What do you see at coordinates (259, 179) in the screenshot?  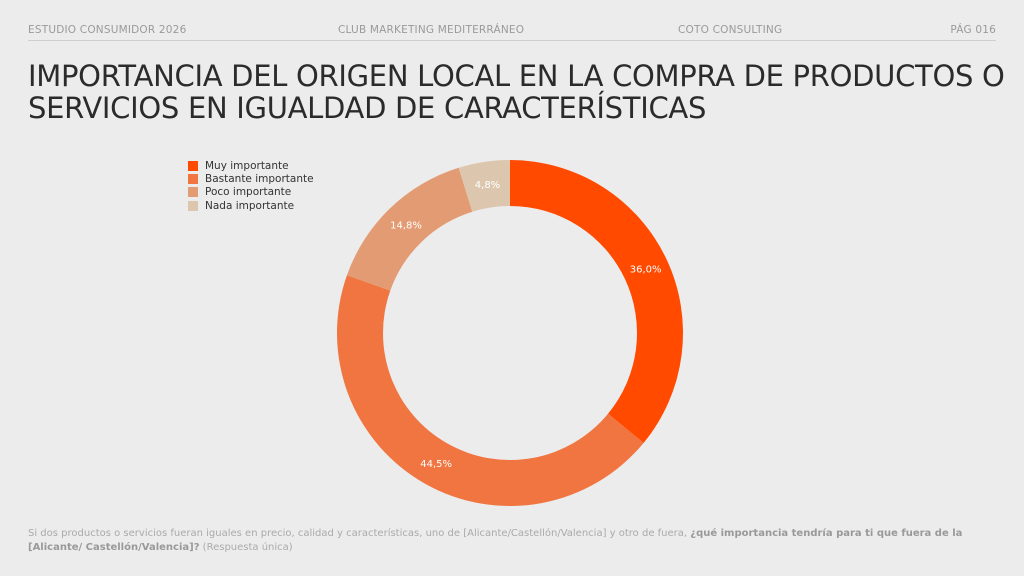 I see `legend-label: Bastante importante` at bounding box center [259, 179].